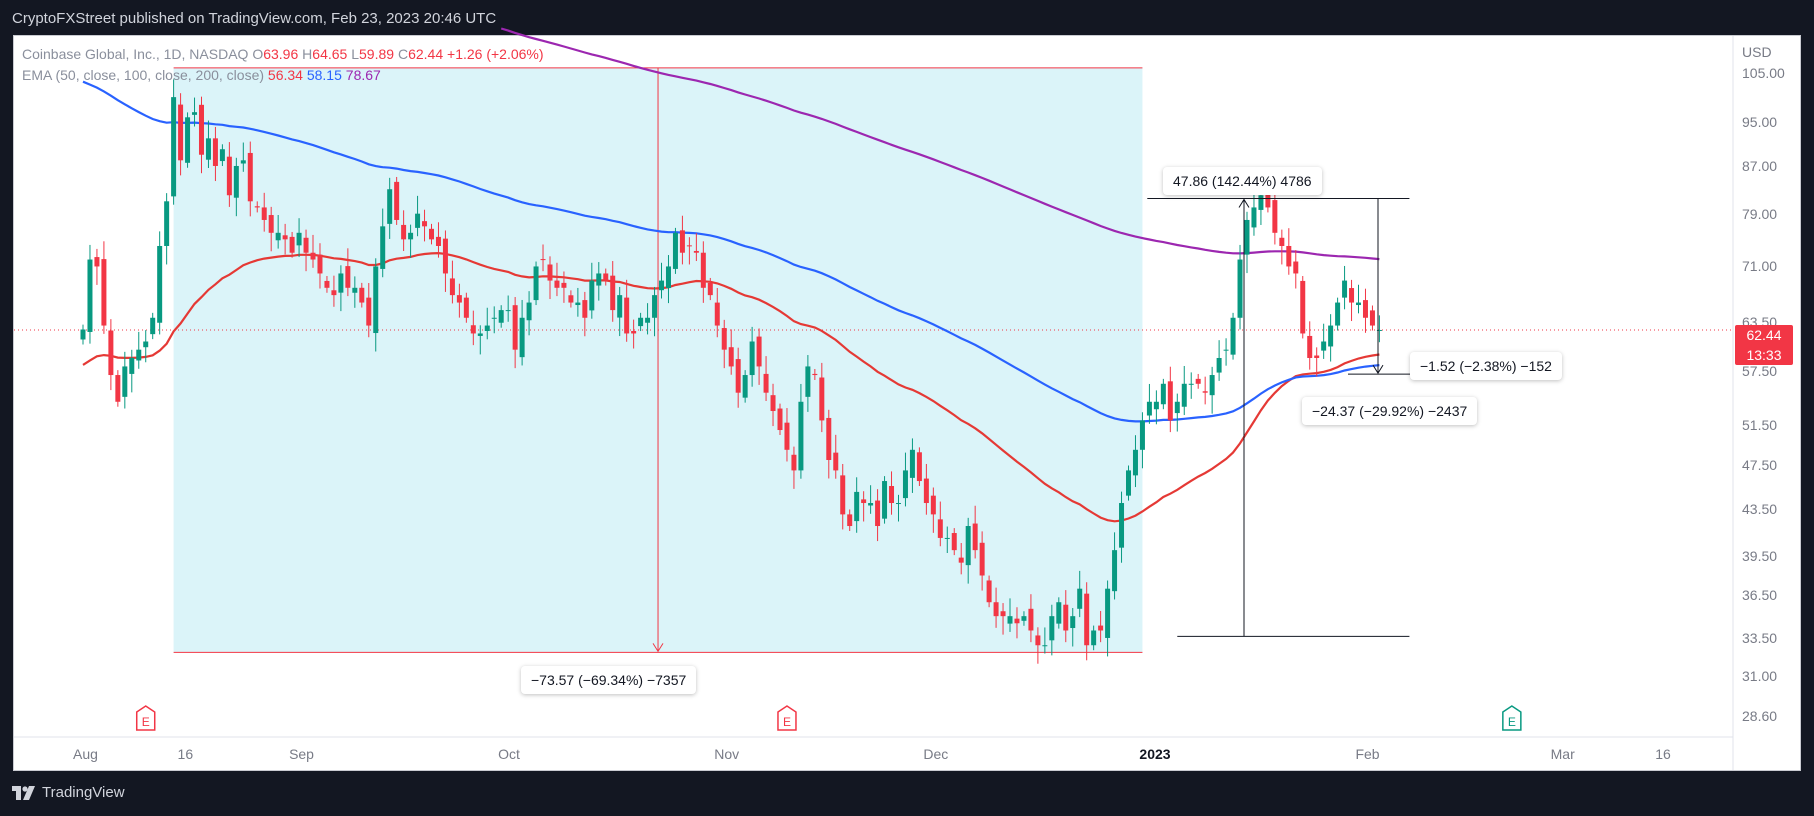  What do you see at coordinates (936, 754) in the screenshot?
I see `time-tick-label: Dec` at bounding box center [936, 754].